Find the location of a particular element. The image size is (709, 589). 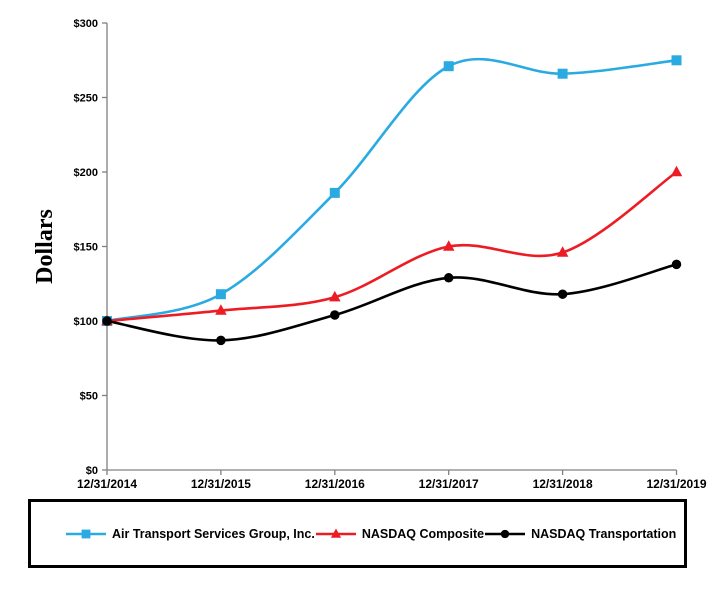

legend-marker-triangle-icon is located at coordinates (336, 534).